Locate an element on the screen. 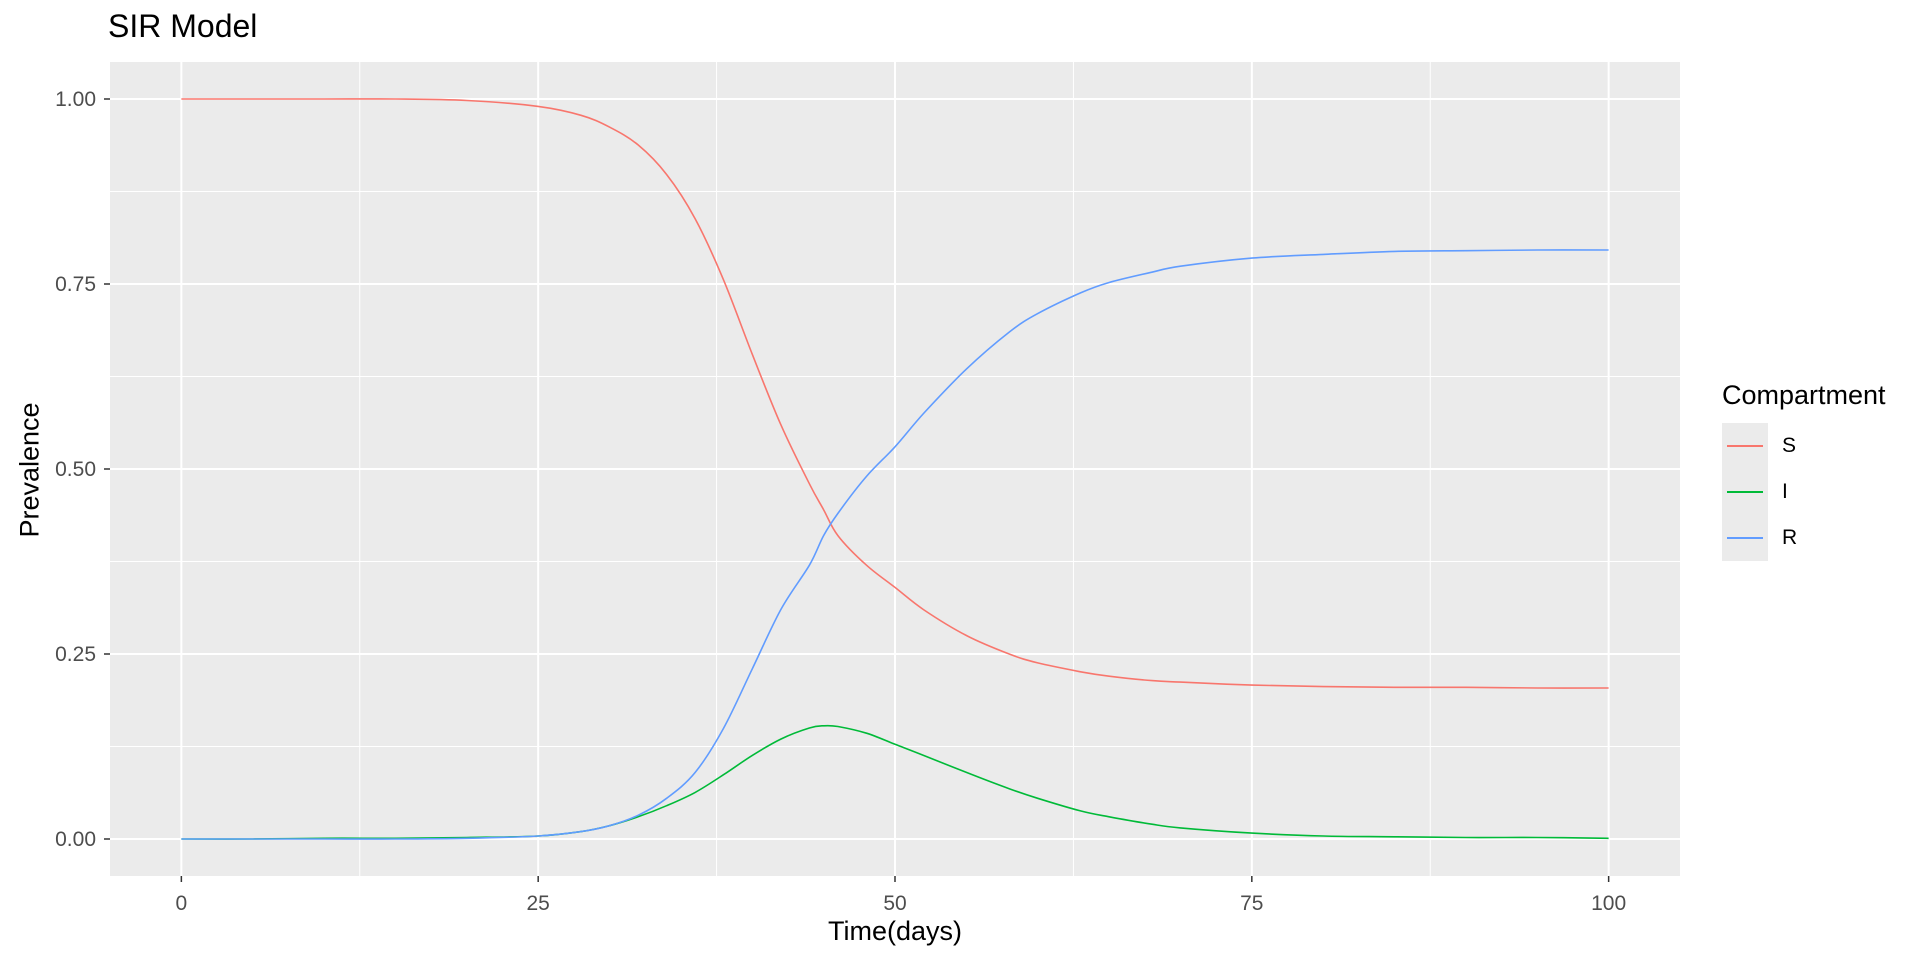 The height and width of the screenshot is (960, 1920). y-tick-label: 1.00 is located at coordinates (75, 99).